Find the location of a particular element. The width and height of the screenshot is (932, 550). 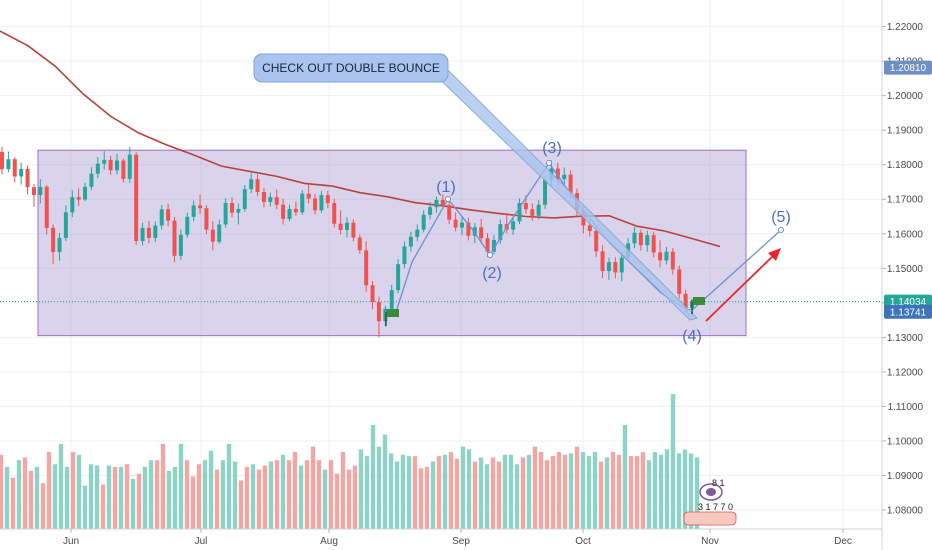

y-tick-label: 1.11000 is located at coordinates (906, 407).